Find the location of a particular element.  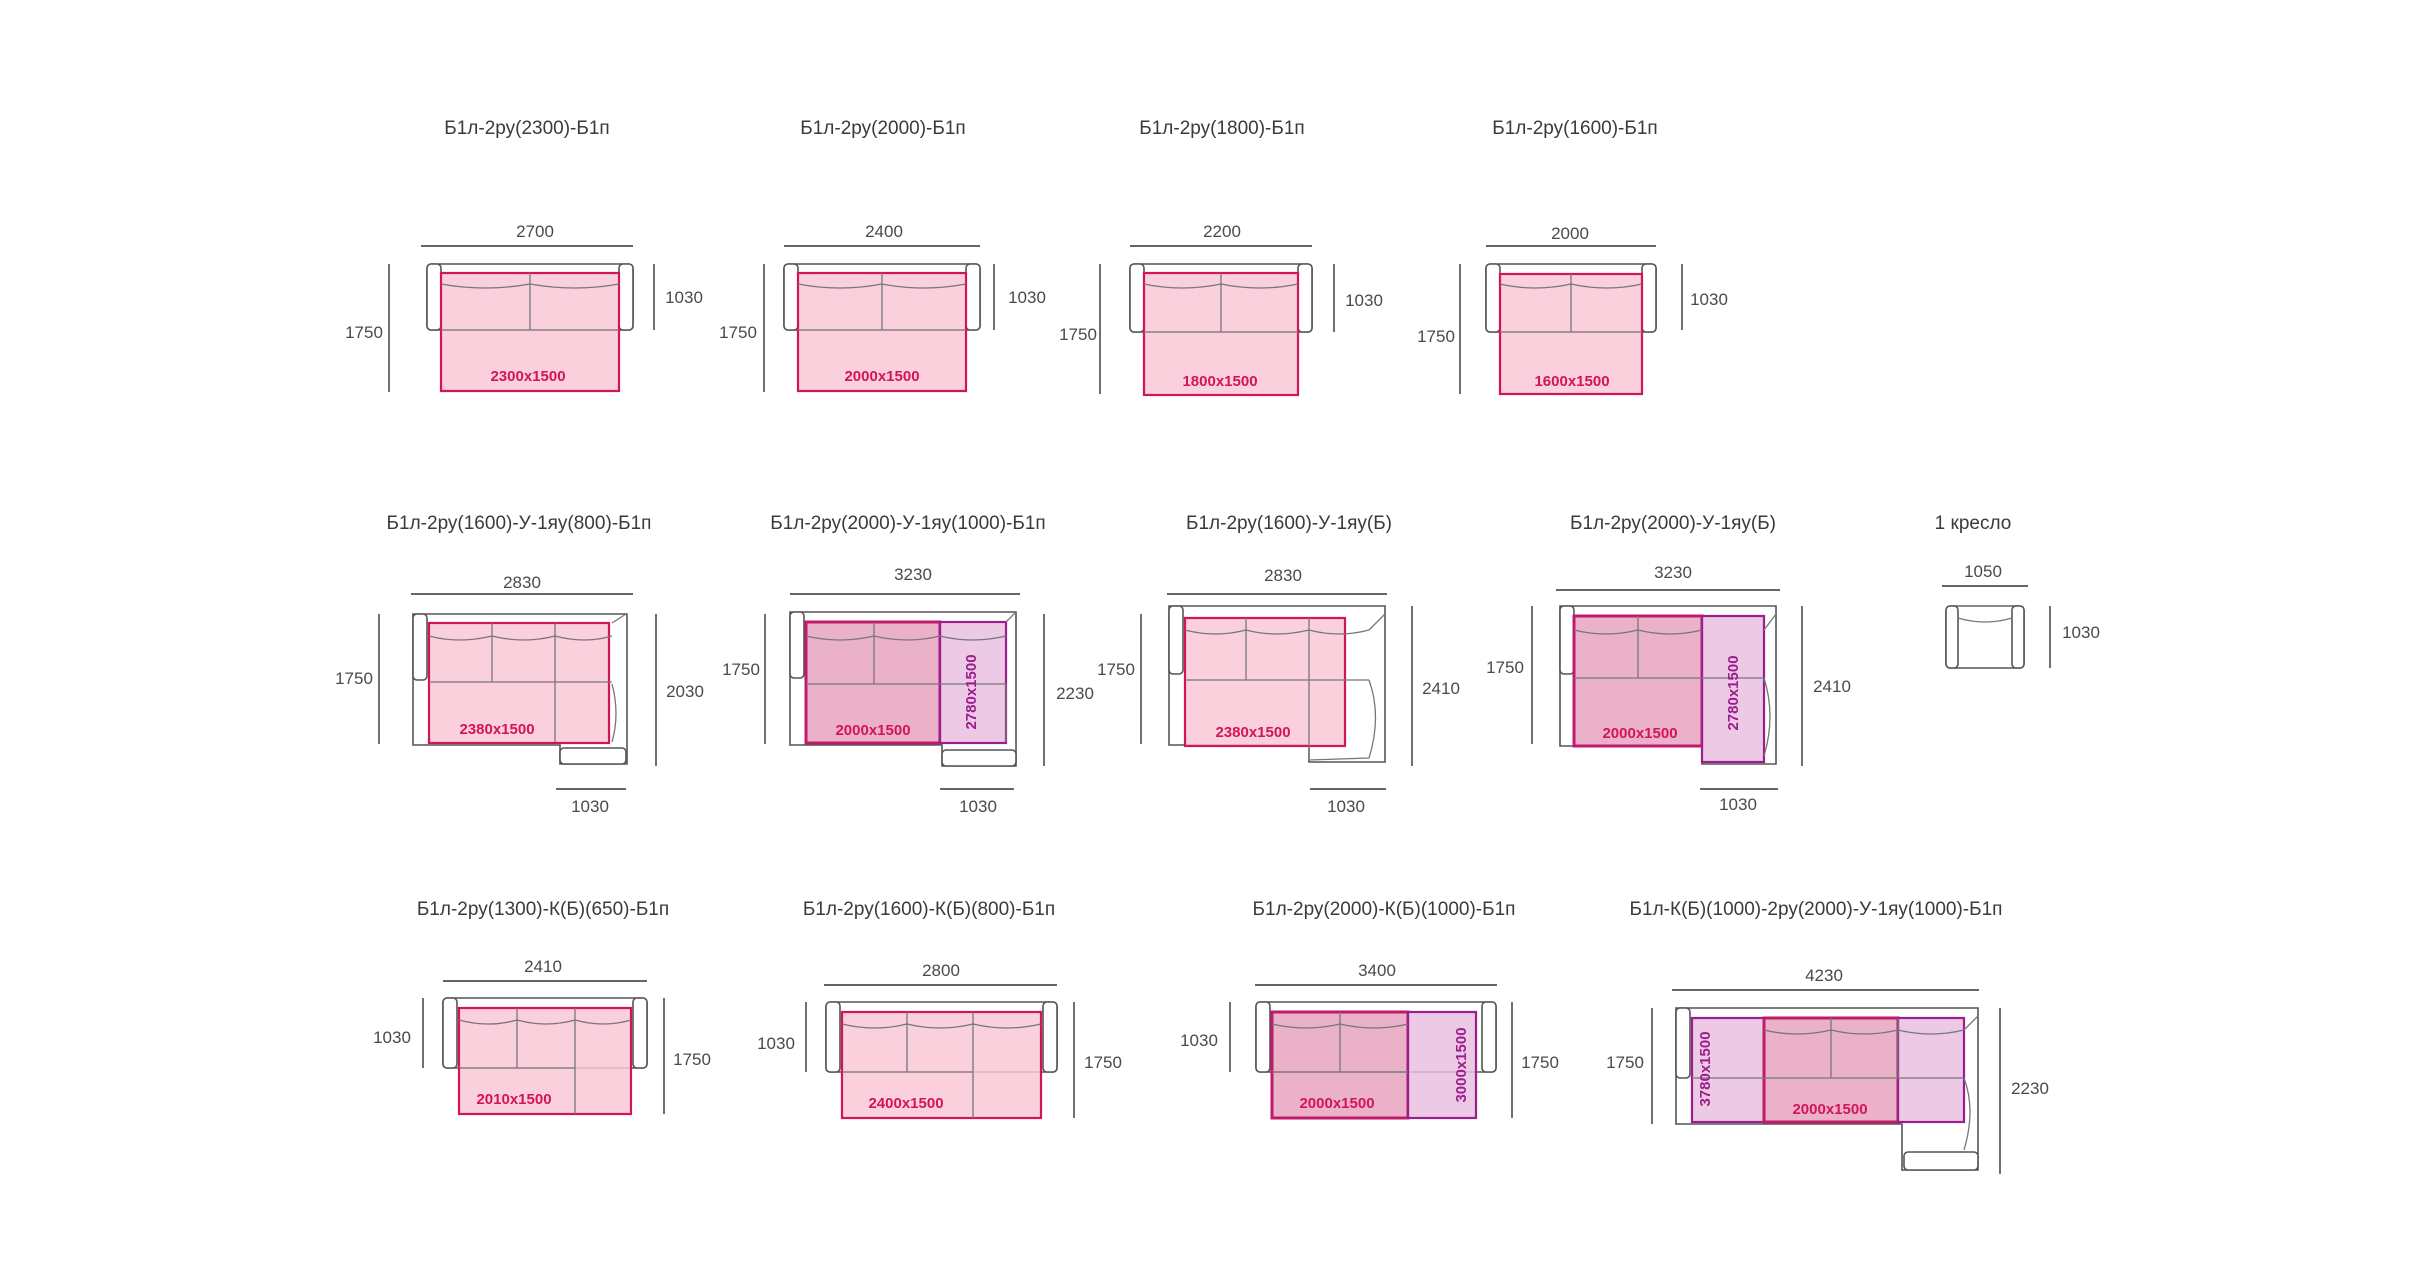

width-dimension: 3400 is located at coordinates (1377, 970).